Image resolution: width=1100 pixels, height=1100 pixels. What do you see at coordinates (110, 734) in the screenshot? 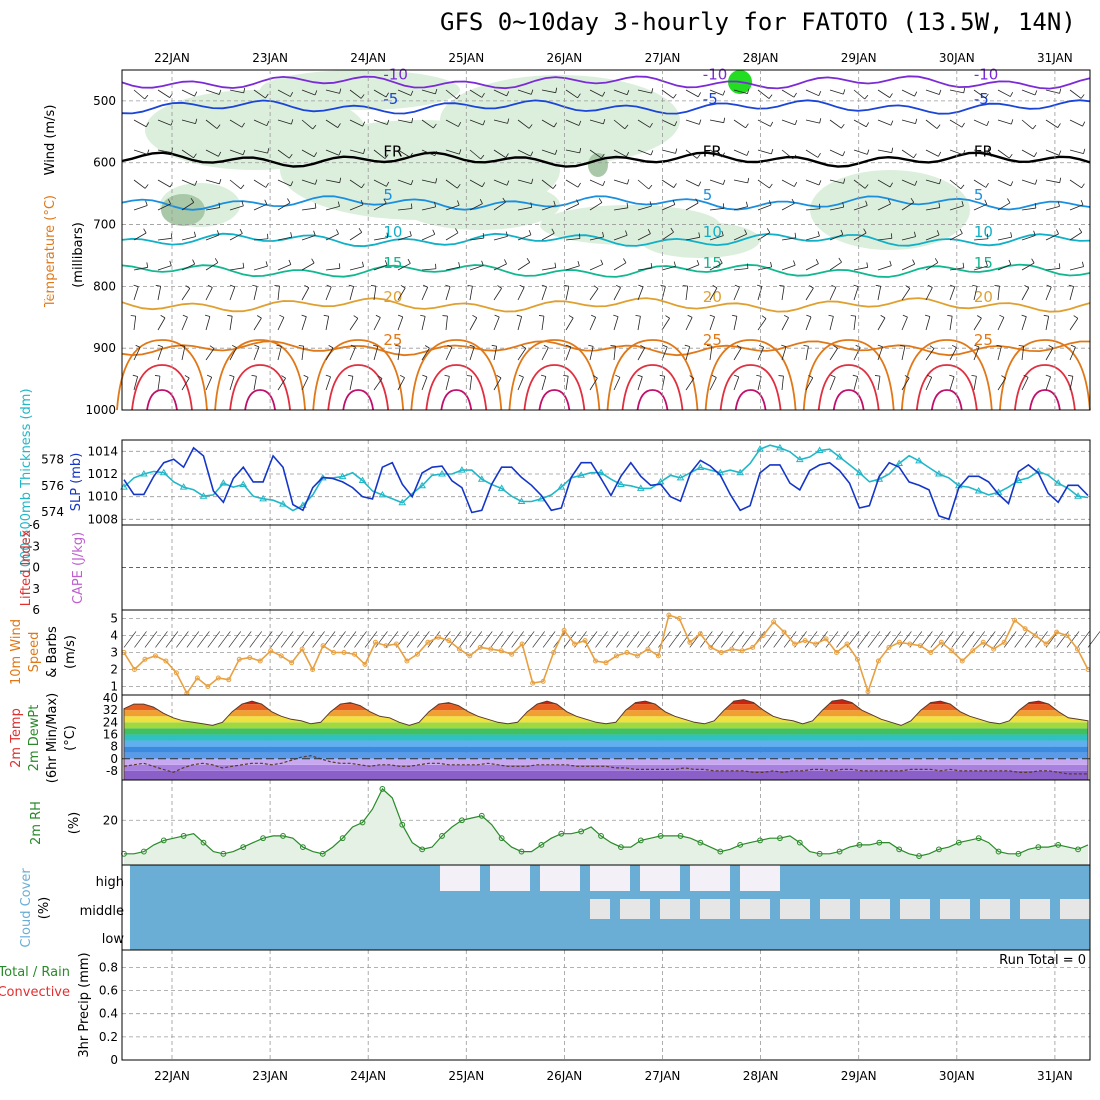
I see `temp2m-tick-label: 16` at bounding box center [110, 734].